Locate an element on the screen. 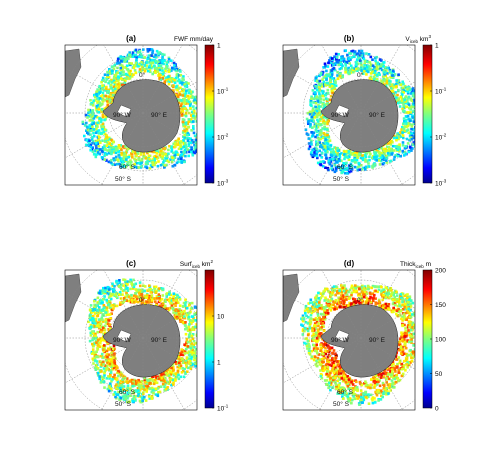  iceberg-field is located at coordinates (357, 345).